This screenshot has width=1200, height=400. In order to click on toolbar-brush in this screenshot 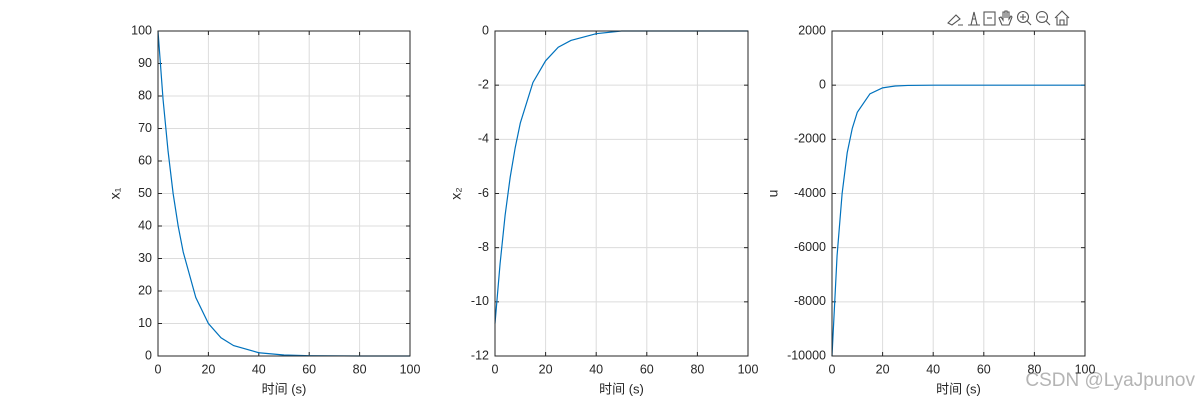, I will do `click(955, 20)`.